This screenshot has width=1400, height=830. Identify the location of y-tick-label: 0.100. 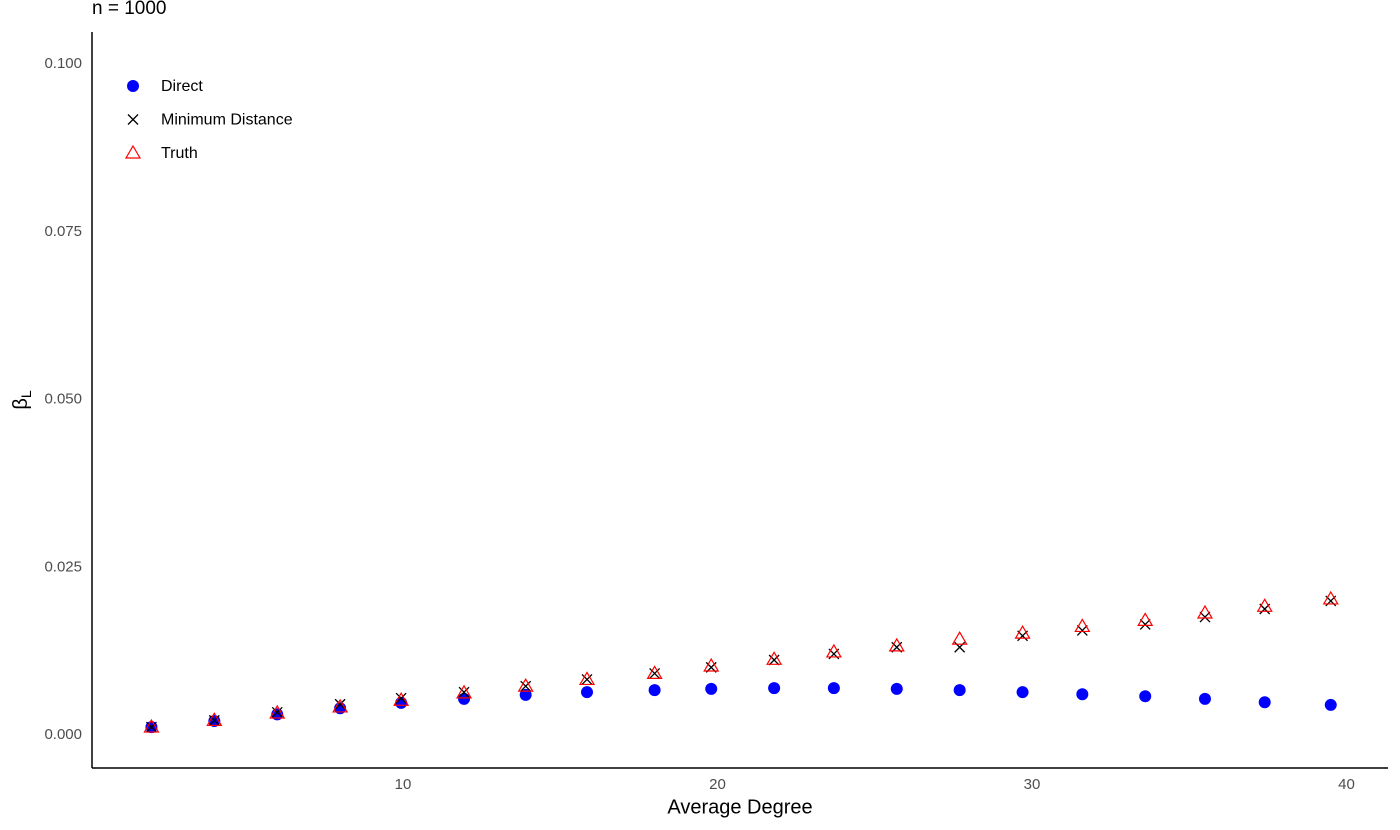
(63, 63).